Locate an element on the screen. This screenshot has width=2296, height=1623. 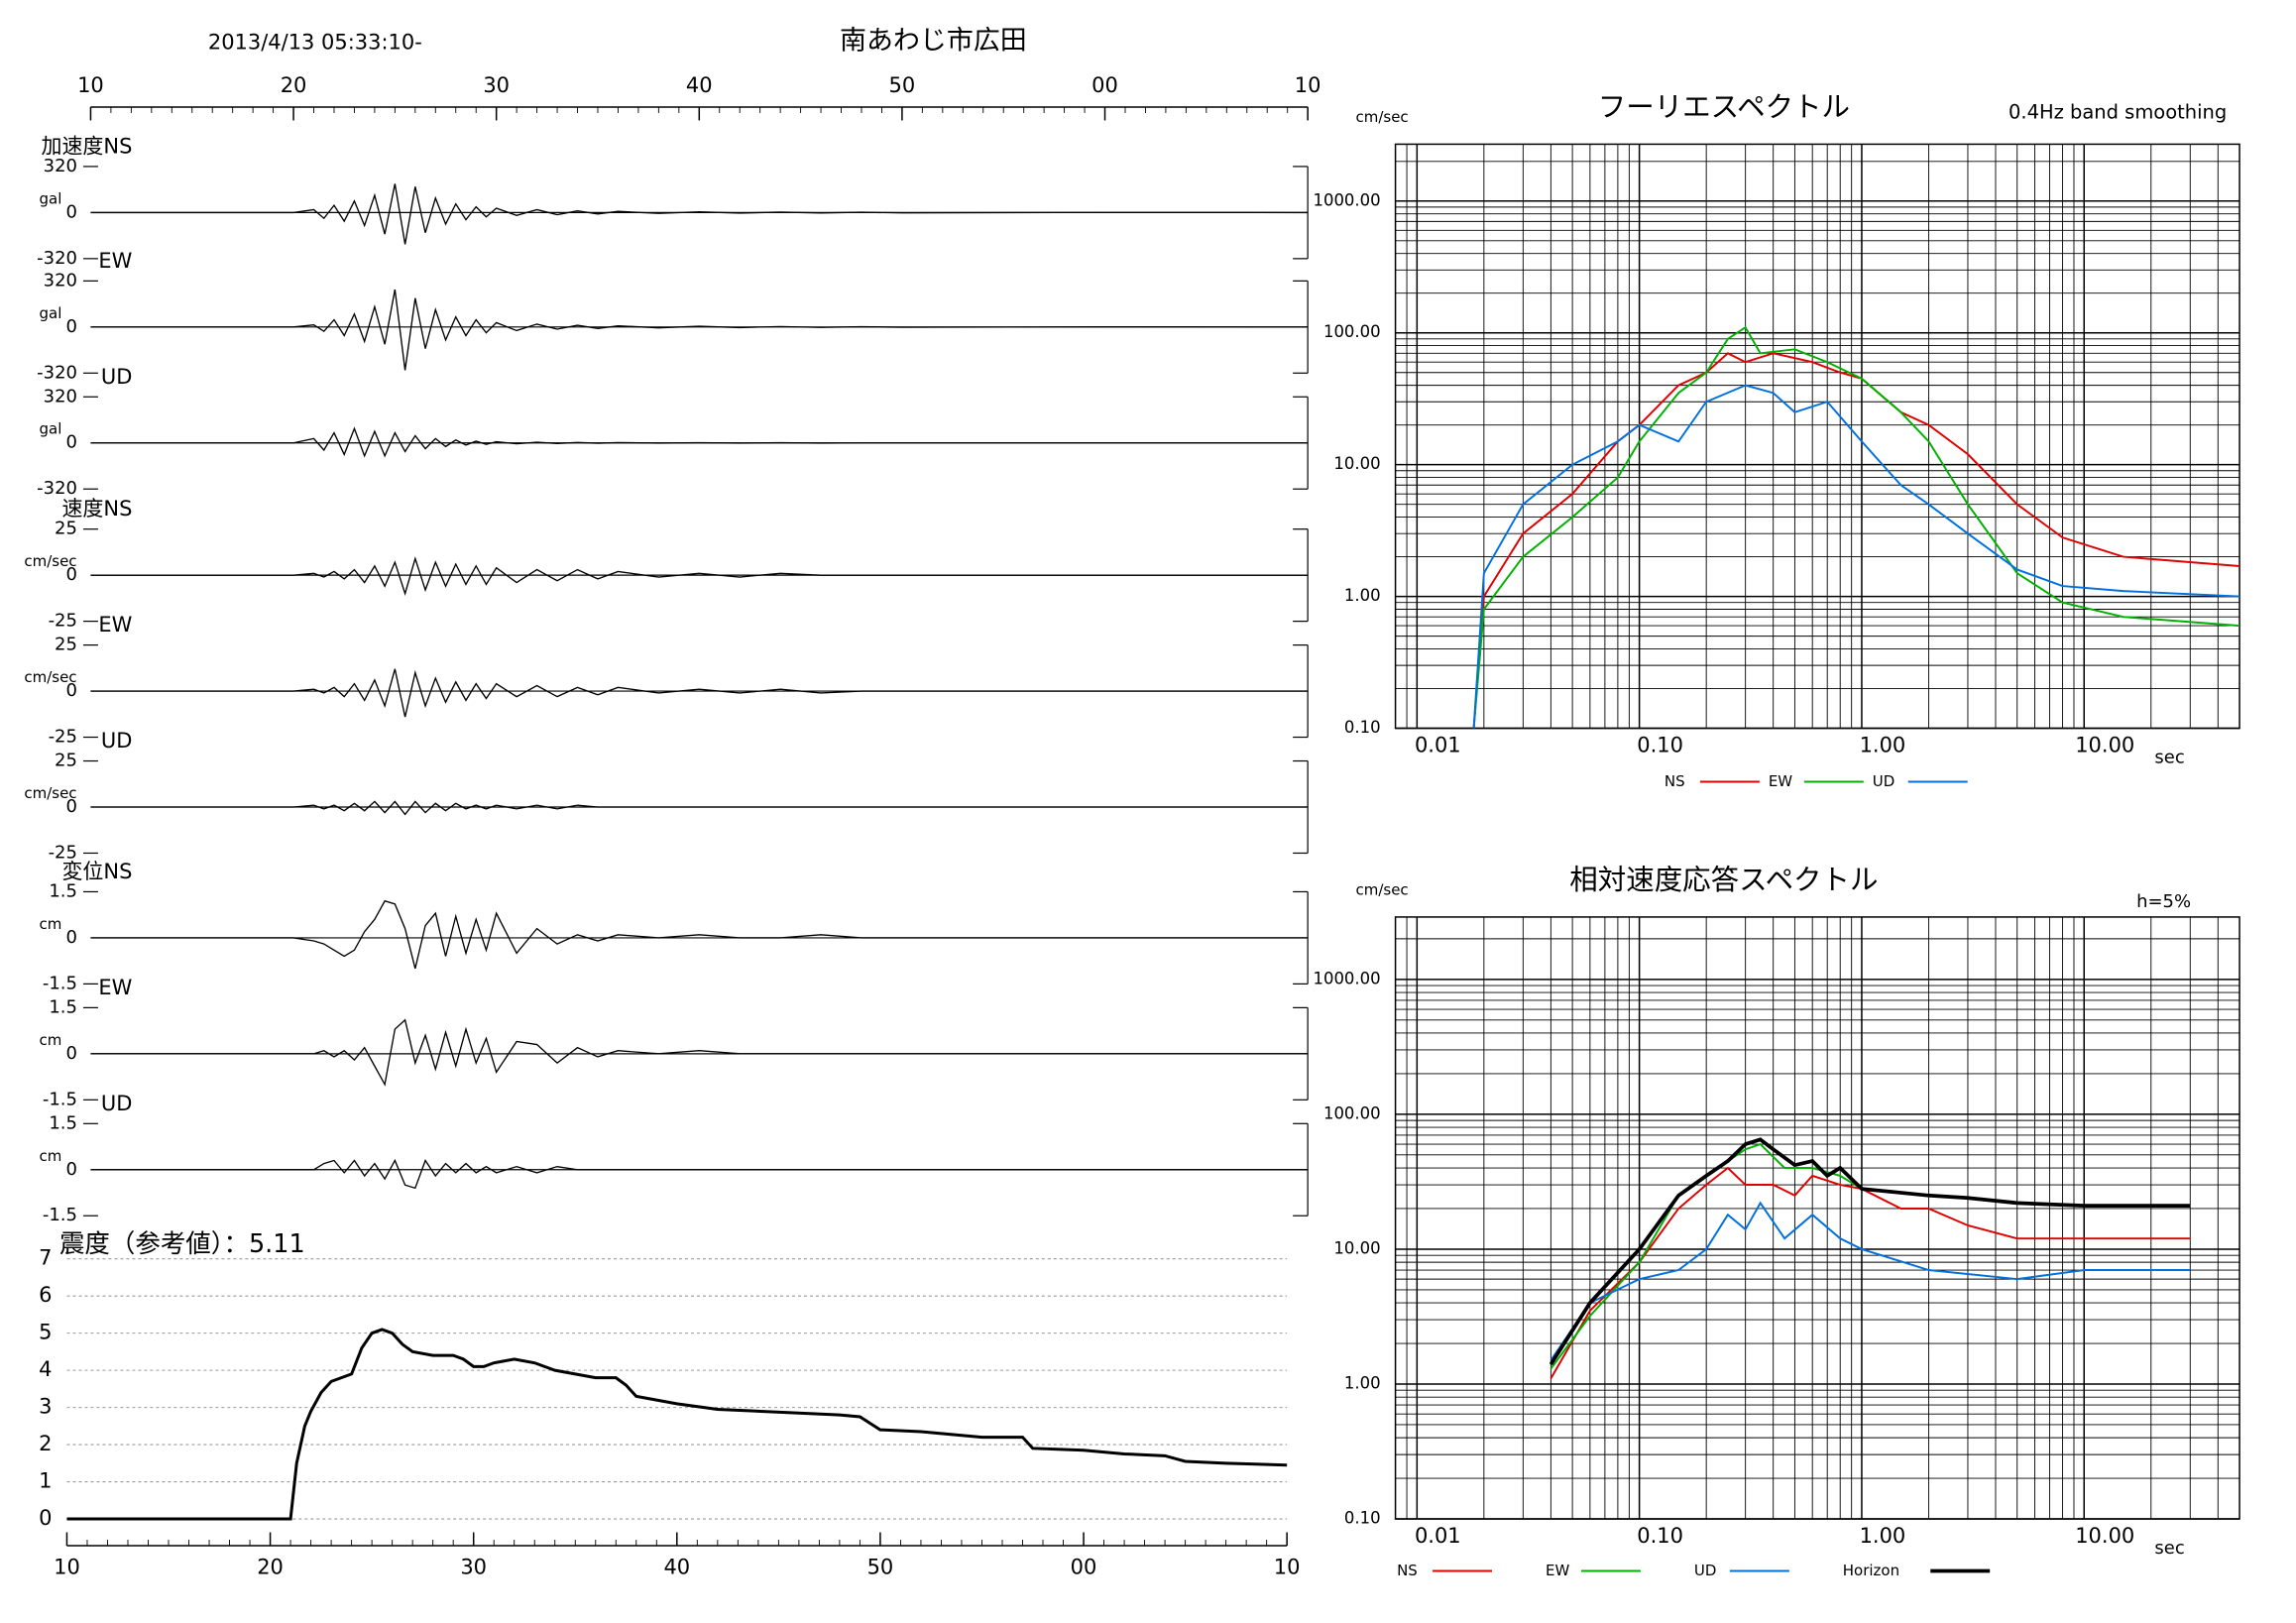
x-tick-label: 10.00 is located at coordinates (2105, 745).